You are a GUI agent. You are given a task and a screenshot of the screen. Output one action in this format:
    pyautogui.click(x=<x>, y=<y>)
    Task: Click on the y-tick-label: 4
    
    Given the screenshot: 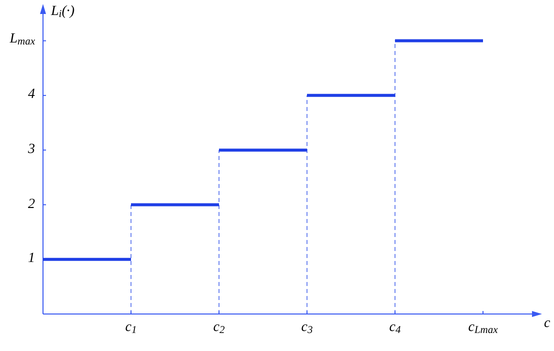 What is the action you would take?
    pyautogui.click(x=31, y=95)
    